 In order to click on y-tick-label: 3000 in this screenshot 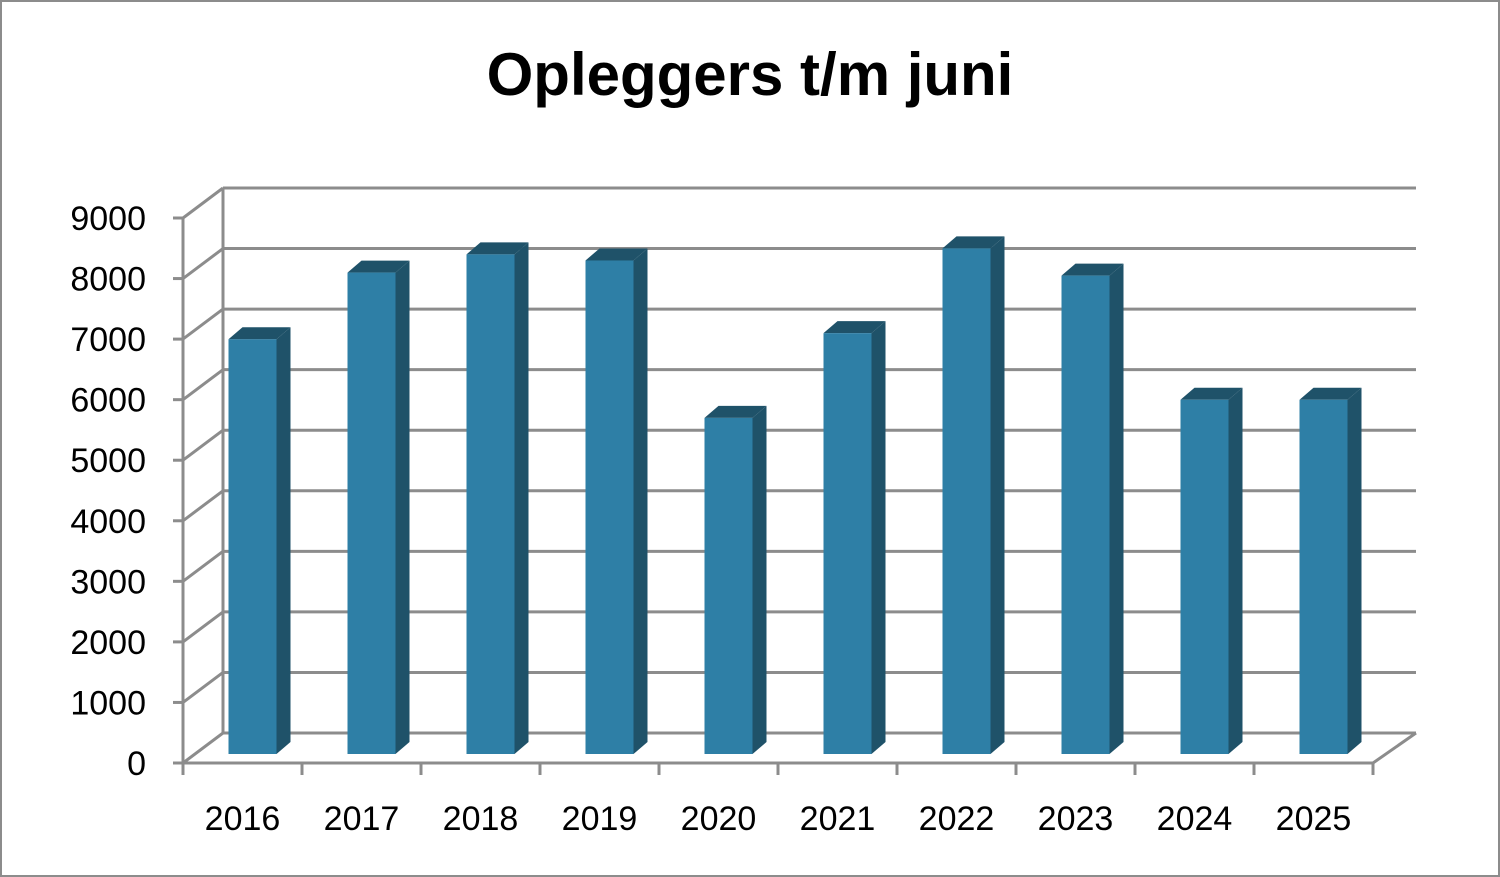, I will do `click(108, 582)`.